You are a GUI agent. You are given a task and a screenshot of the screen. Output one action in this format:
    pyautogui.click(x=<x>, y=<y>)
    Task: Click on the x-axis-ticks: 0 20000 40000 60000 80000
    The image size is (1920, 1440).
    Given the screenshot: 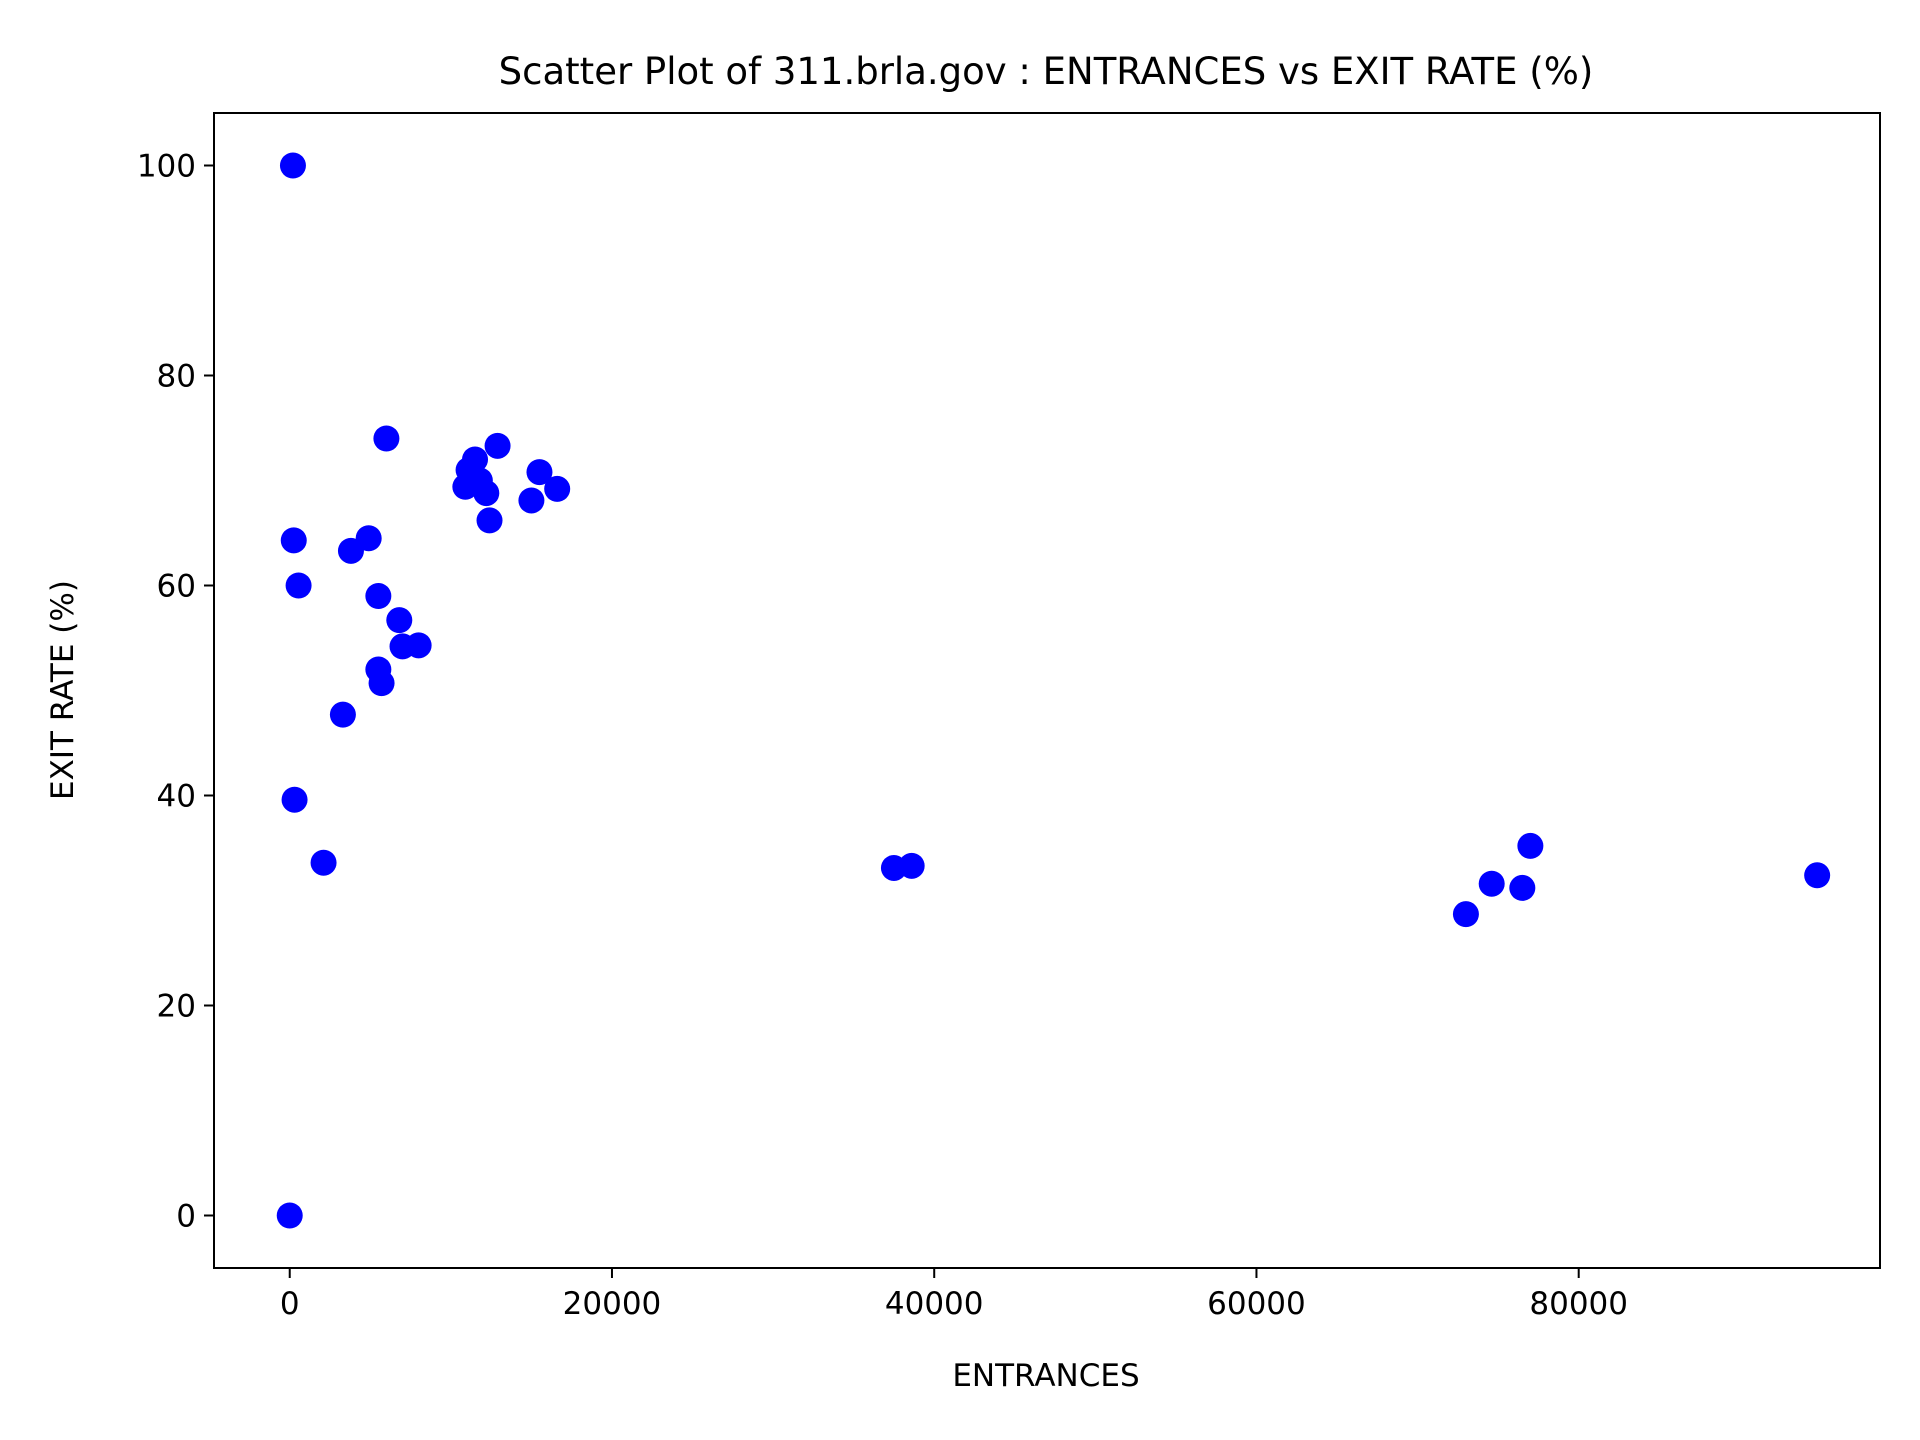 What is the action you would take?
    pyautogui.click(x=954, y=1295)
    